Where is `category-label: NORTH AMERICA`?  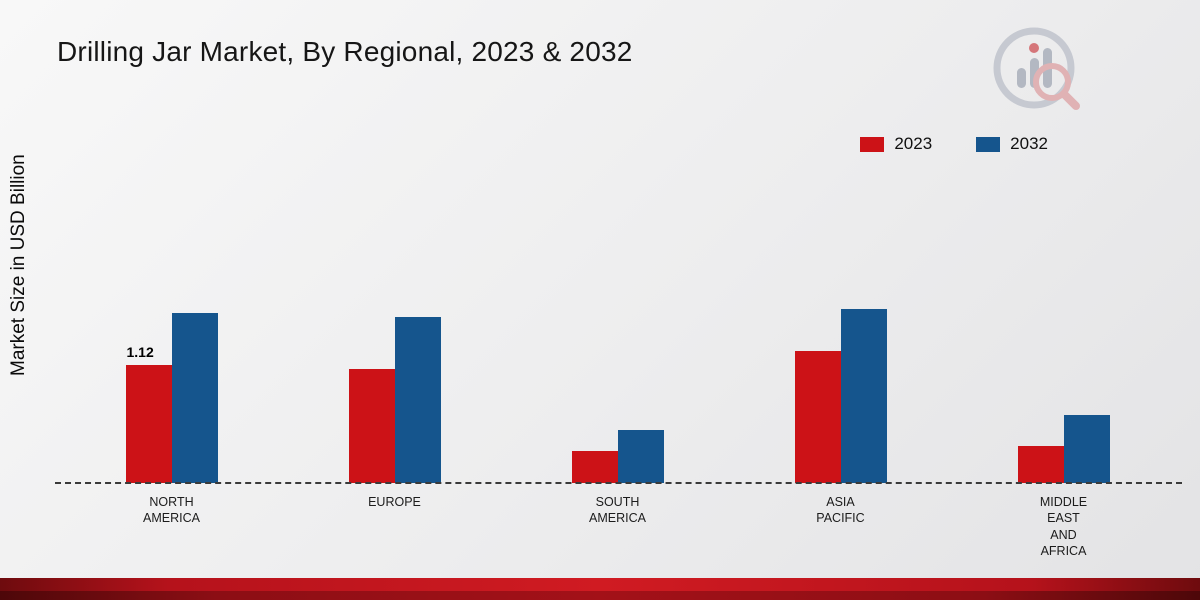
category-label: NORTH AMERICA is located at coordinates (171, 510).